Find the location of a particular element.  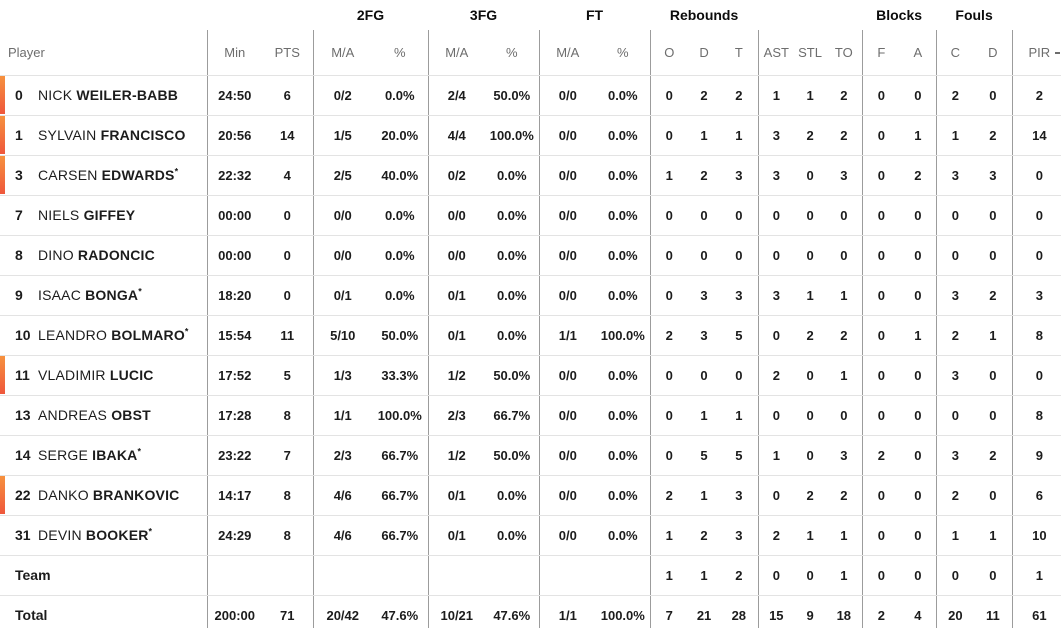

player-cell: 1 SYLVAIN FRANCISCO is located at coordinates (103, 135).